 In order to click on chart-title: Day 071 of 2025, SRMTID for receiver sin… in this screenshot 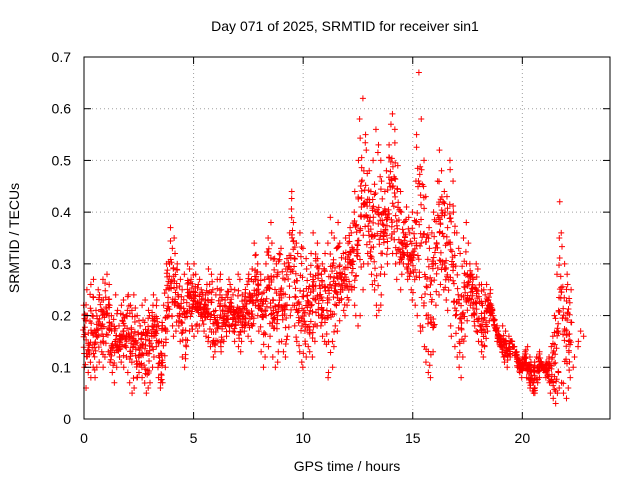, I will do `click(345, 26)`.